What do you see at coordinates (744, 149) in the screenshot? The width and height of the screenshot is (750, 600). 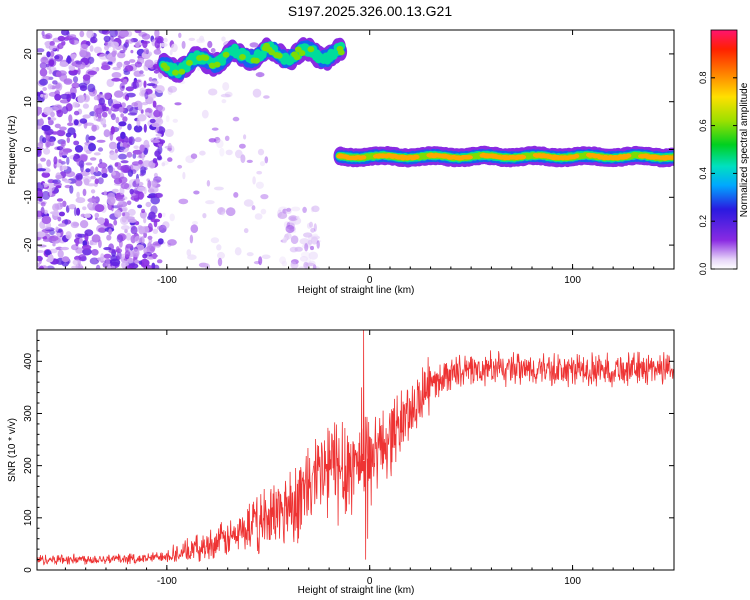 I see `colorbar-label: Normalized spectral amplitude` at bounding box center [744, 149].